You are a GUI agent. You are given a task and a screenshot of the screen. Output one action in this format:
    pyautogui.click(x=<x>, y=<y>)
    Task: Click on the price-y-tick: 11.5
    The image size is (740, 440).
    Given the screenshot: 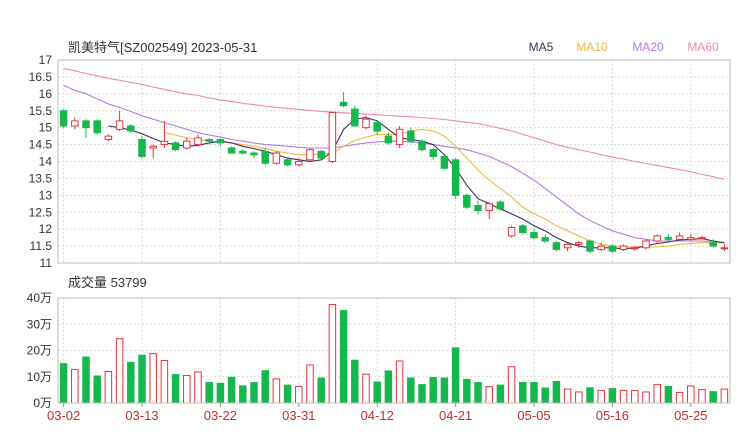 What is the action you would take?
    pyautogui.click(x=41, y=246)
    